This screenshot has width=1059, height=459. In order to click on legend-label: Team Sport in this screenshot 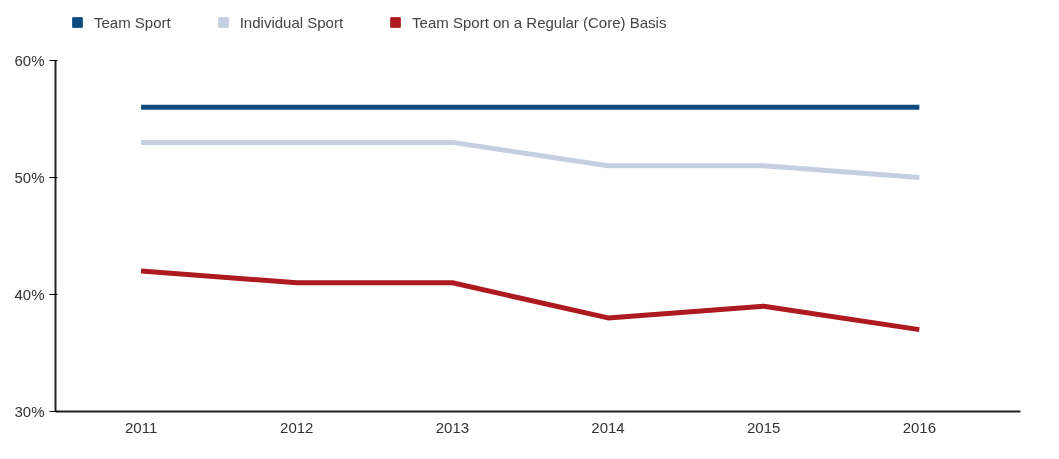, I will do `click(132, 22)`.